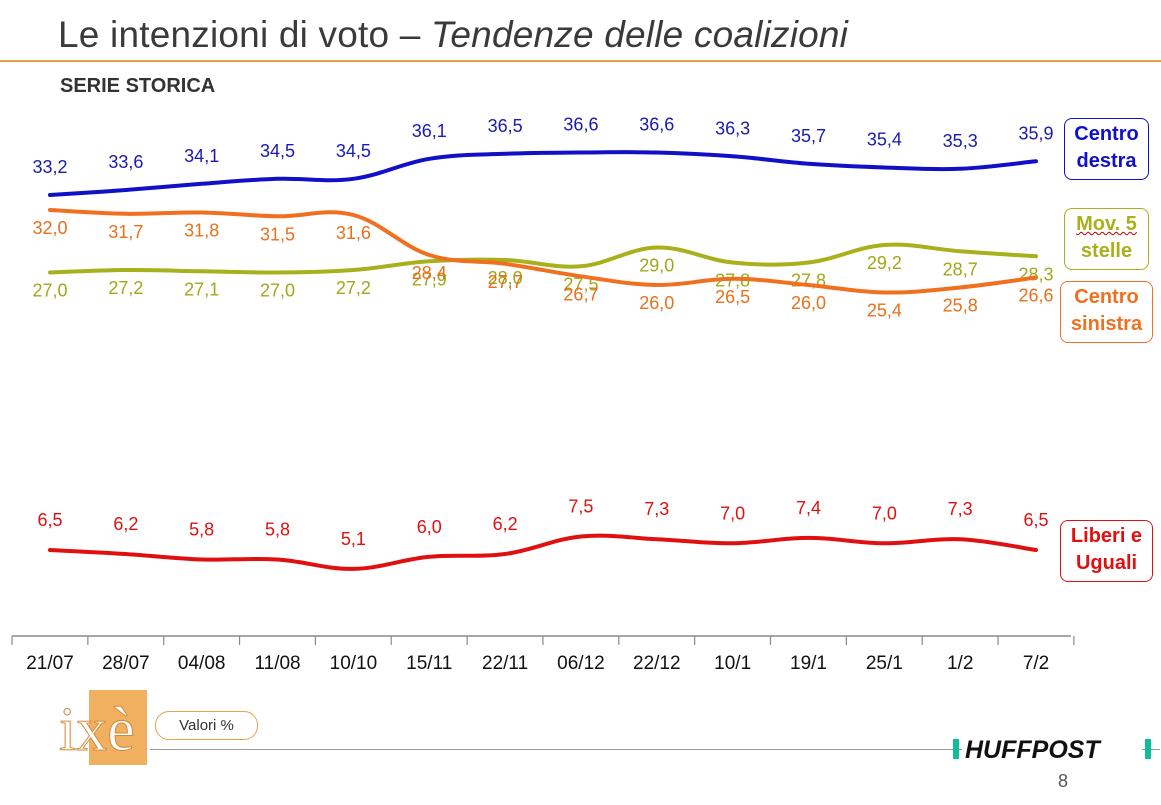  What do you see at coordinates (353, 539) in the screenshot?
I see `data-label: 5,1` at bounding box center [353, 539].